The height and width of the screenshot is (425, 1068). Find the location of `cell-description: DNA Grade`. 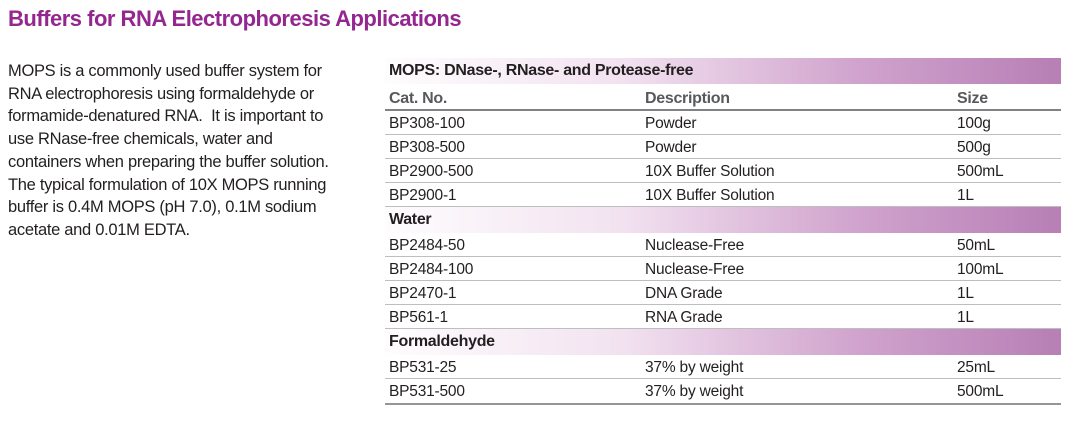

cell-description: DNA Grade is located at coordinates (684, 293).